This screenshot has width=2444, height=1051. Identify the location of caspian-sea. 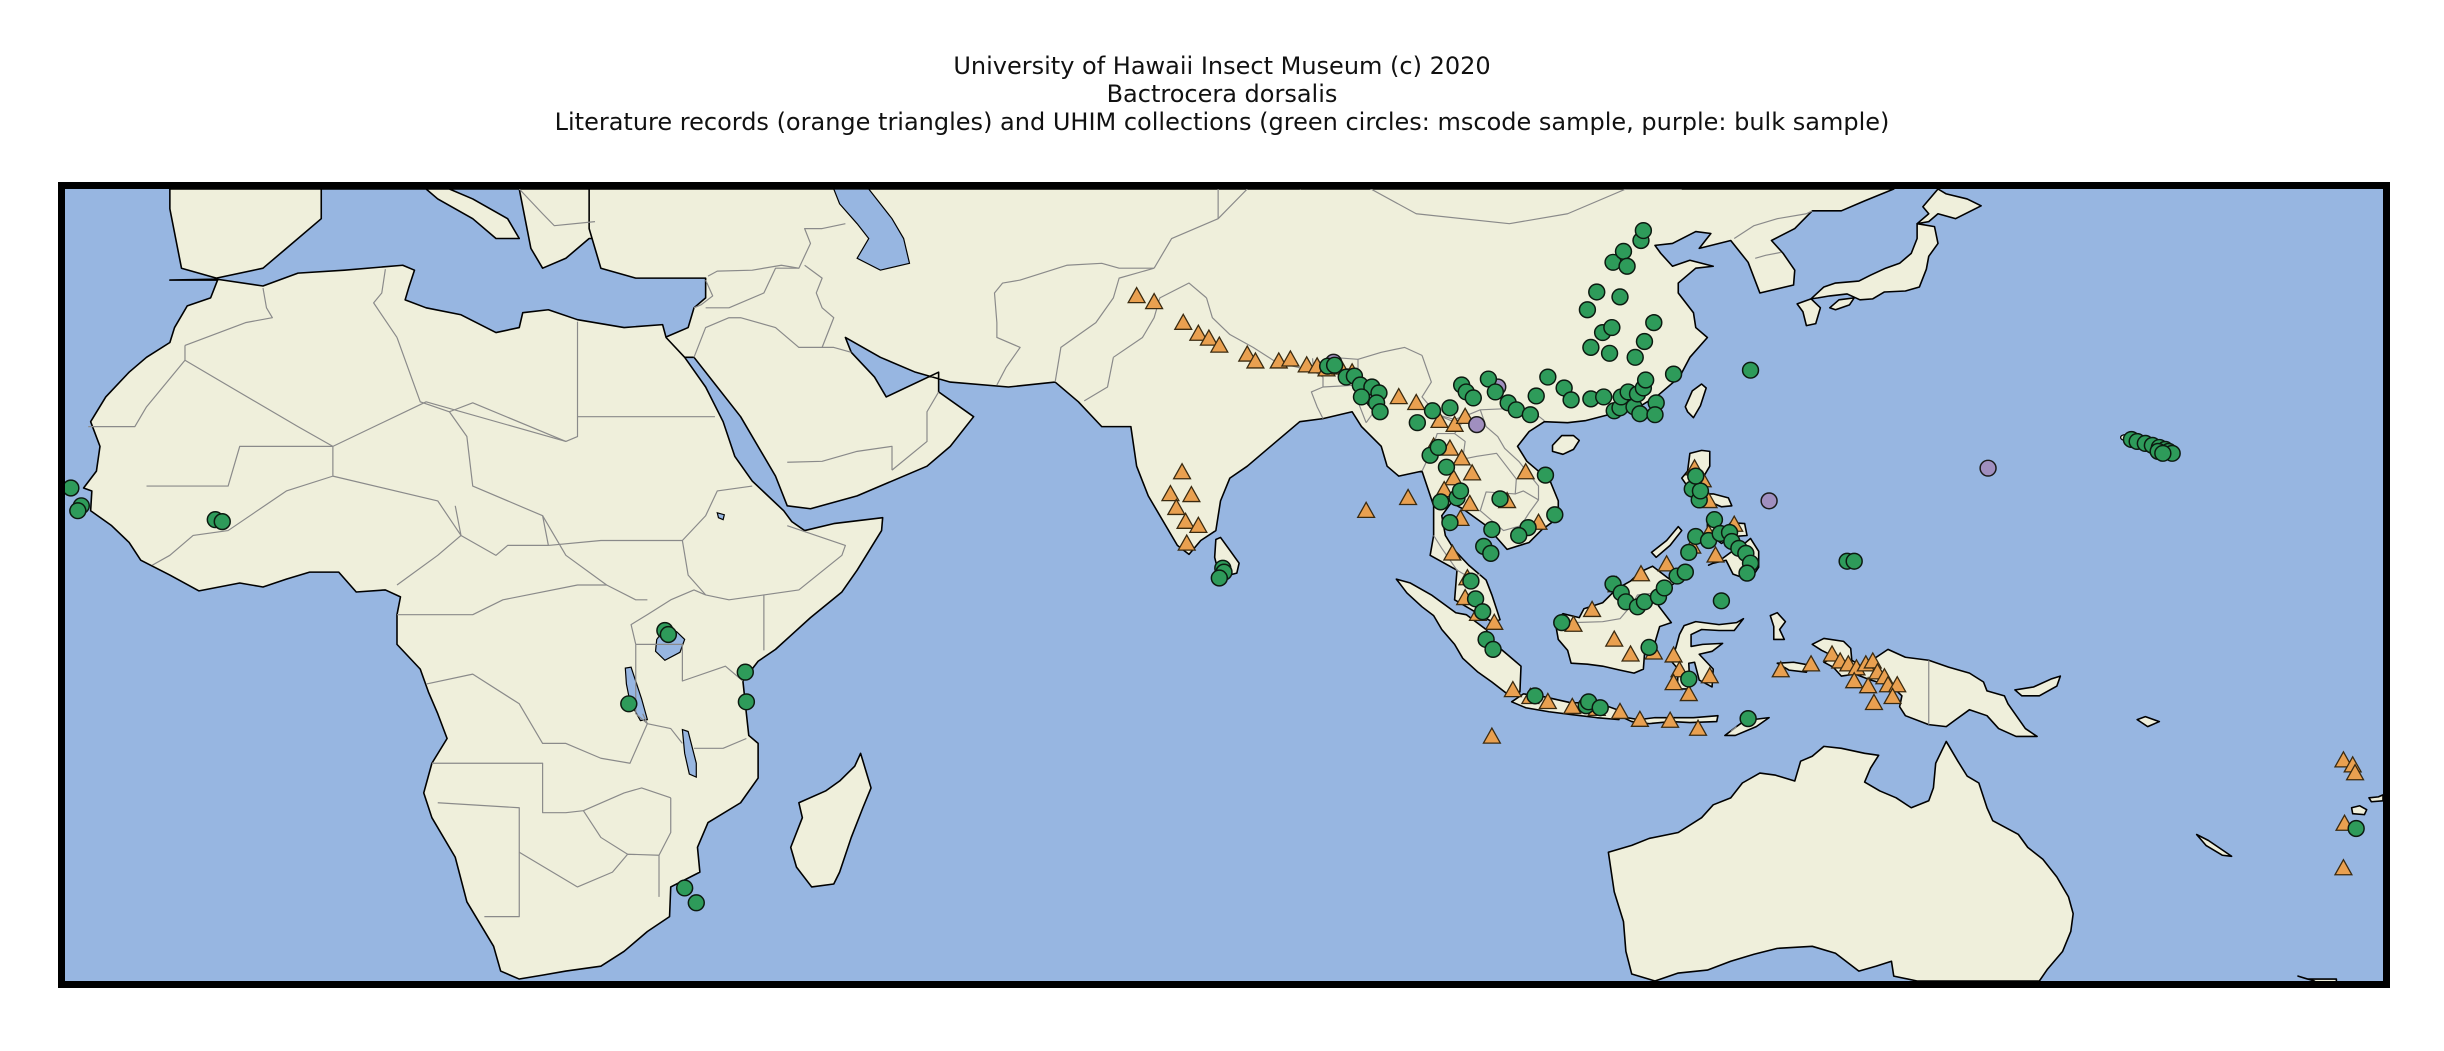
(872, 230).